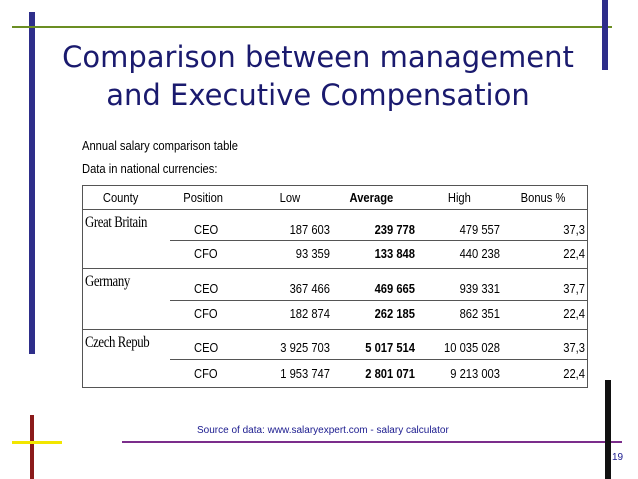 This screenshot has height=479, width=638. What do you see at coordinates (32, 447) in the screenshot?
I see `decorative-bar-bottom-left` at bounding box center [32, 447].